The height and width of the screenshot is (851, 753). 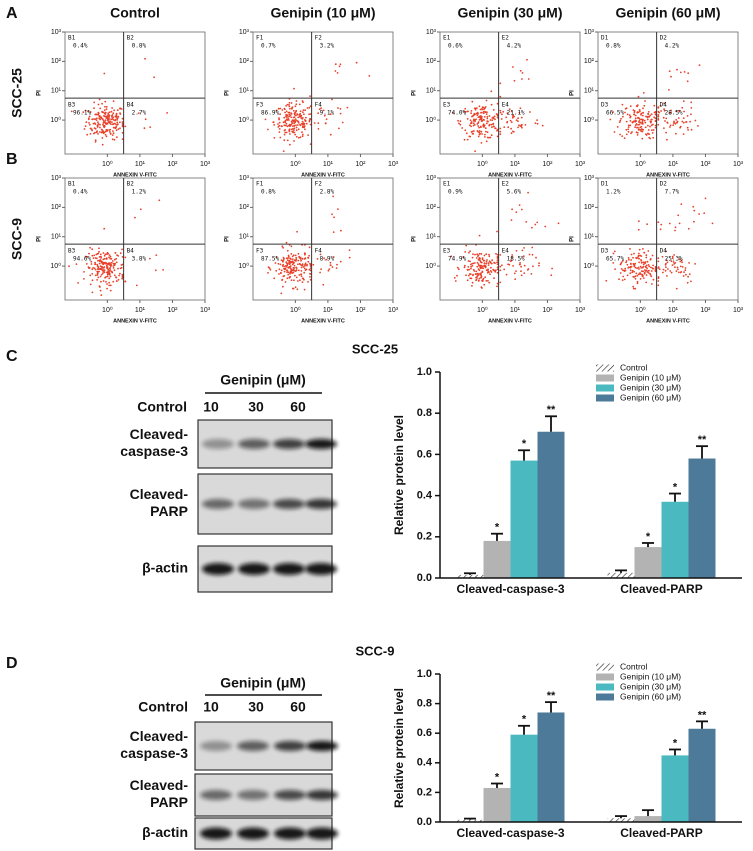 I want to click on x-tick-label: 10⁰, so click(x=482, y=164).